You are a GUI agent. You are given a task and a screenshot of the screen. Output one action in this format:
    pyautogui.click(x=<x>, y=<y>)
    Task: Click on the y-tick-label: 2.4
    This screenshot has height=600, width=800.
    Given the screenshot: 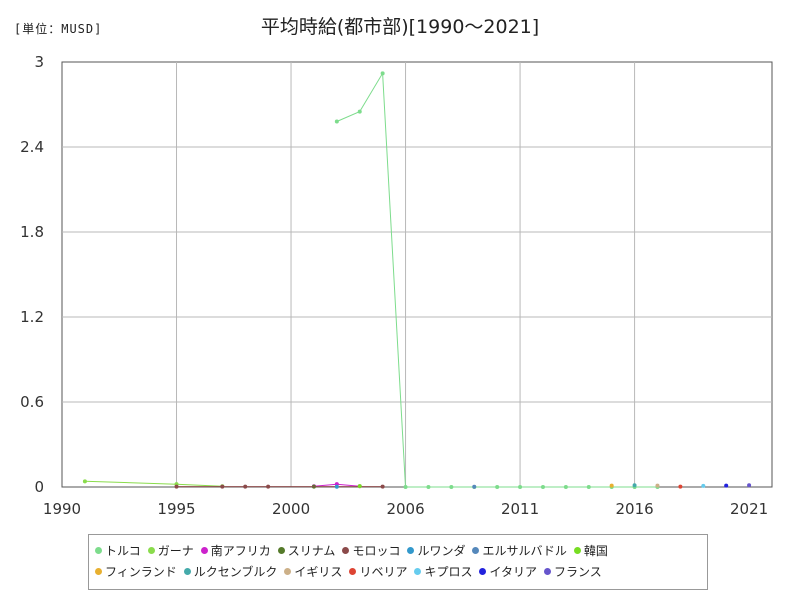 What is the action you would take?
    pyautogui.click(x=32, y=147)
    